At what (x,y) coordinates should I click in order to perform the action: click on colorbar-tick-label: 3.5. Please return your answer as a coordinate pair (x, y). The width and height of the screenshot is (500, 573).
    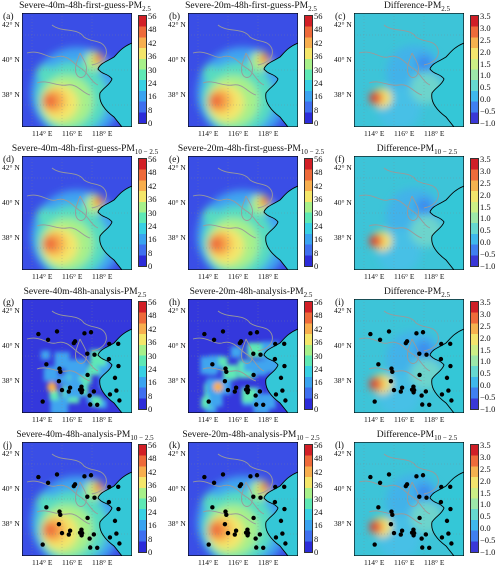
    Looking at the image, I should click on (485, 302).